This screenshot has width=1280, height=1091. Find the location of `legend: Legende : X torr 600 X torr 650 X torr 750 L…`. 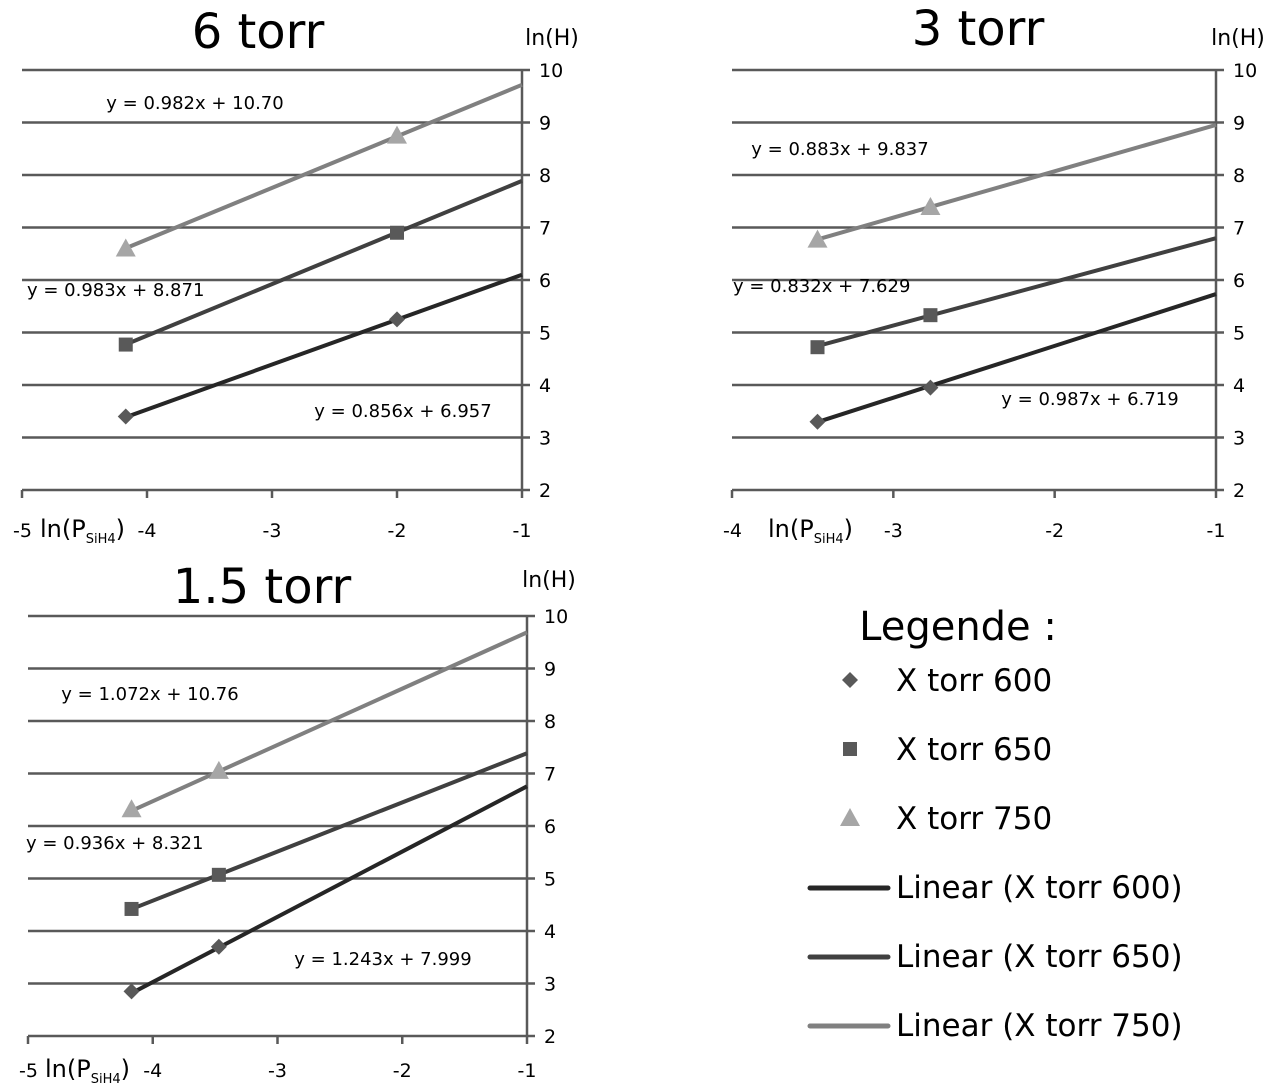

legend: Legende : X torr 600 X torr 650 X torr 750 L… is located at coordinates (995, 824).